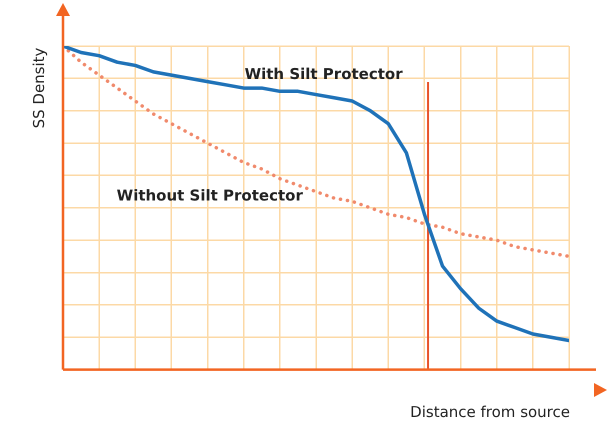  What do you see at coordinates (324, 74) in the screenshot?
I see `series-label: With Silt Protector` at bounding box center [324, 74].